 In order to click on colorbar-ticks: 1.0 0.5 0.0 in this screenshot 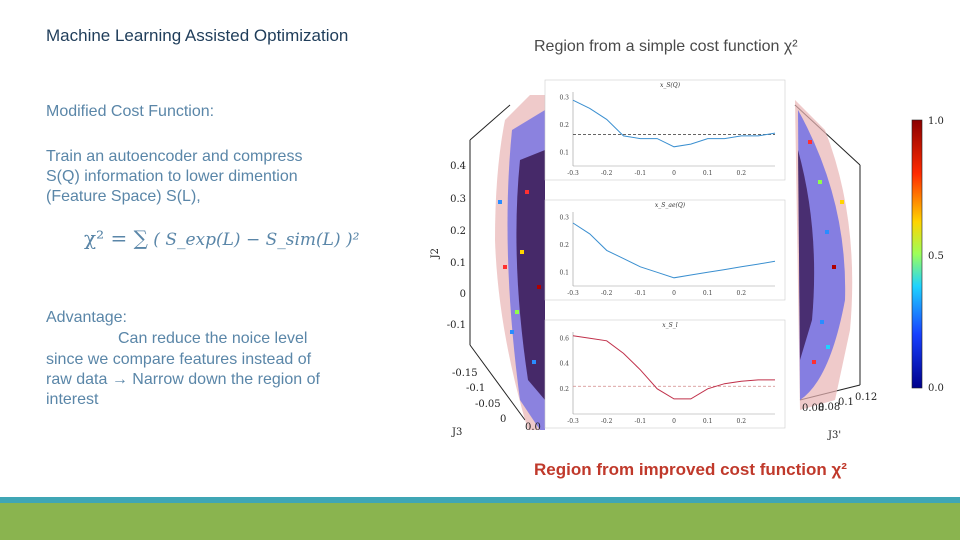, I will do `click(936, 255)`.